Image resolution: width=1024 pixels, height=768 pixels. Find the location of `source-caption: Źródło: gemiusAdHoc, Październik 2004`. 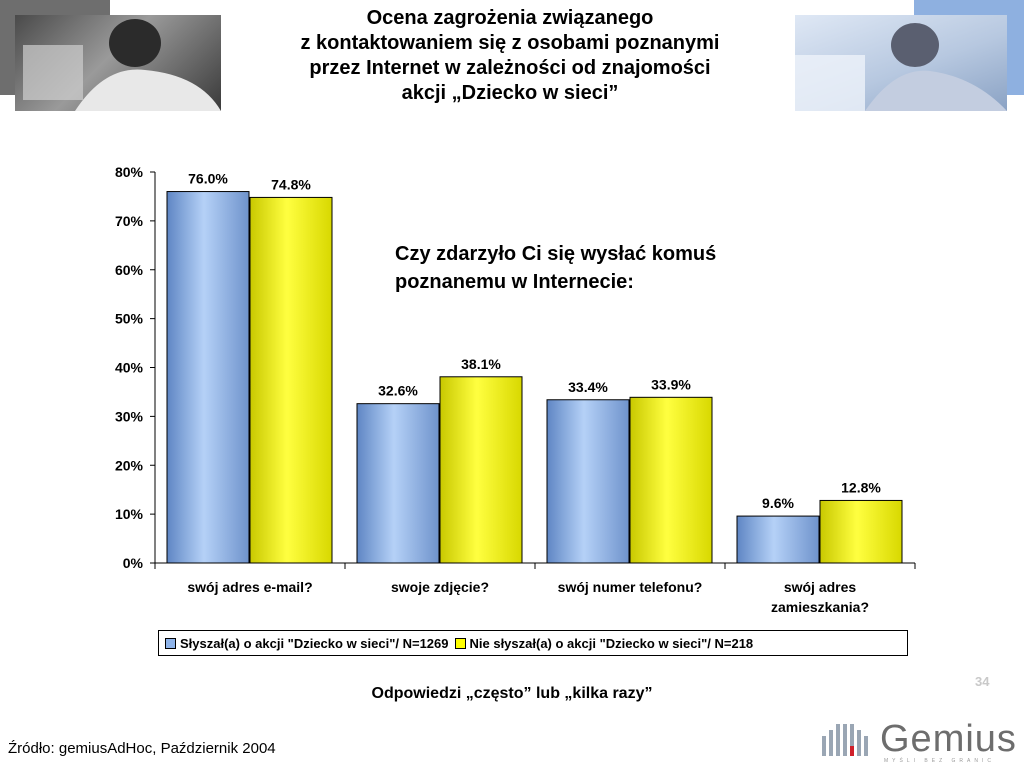

source-caption: Źródło: gemiusAdHoc, Październik 2004 is located at coordinates (142, 748).